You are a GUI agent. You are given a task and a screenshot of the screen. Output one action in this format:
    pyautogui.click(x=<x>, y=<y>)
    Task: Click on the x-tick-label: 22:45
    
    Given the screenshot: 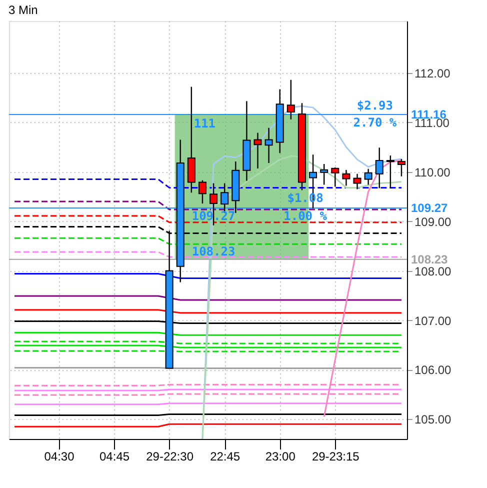 What is the action you would take?
    pyautogui.click(x=225, y=457)
    